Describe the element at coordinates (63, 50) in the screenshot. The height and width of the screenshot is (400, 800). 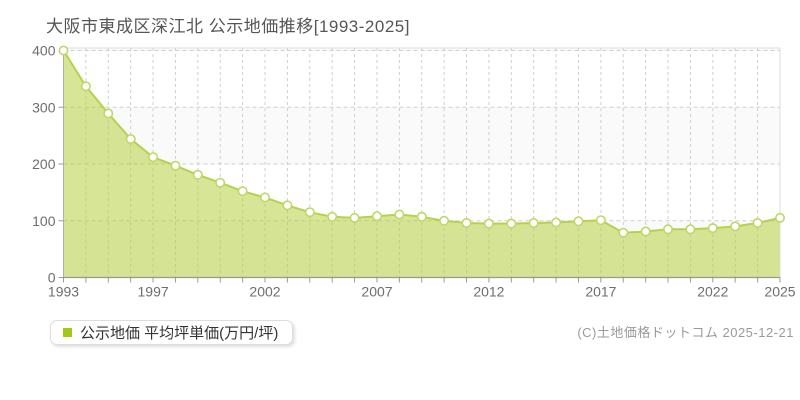
I see `data-point-1993` at that location.